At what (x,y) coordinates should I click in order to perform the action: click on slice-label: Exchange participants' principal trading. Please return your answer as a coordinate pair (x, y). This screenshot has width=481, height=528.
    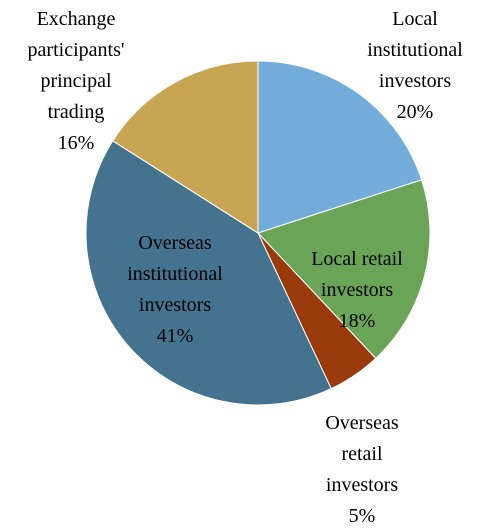
    Looking at the image, I should click on (76, 65).